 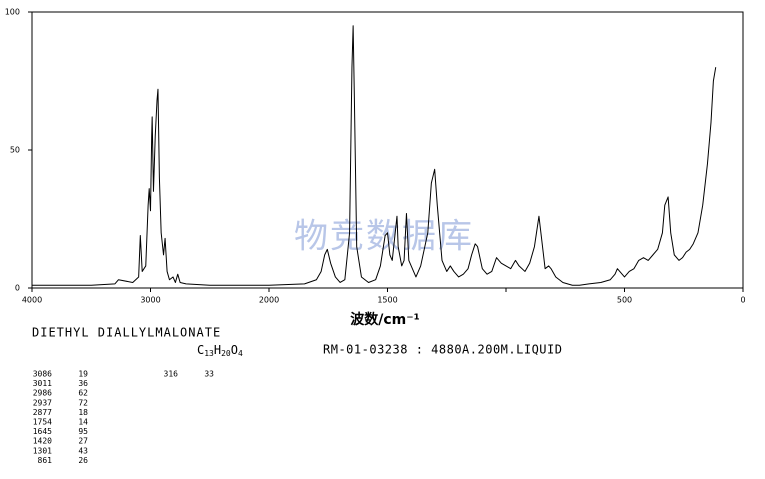 What do you see at coordinates (226, 353) in the screenshot?
I see `formula-subscript: 20` at bounding box center [226, 353].